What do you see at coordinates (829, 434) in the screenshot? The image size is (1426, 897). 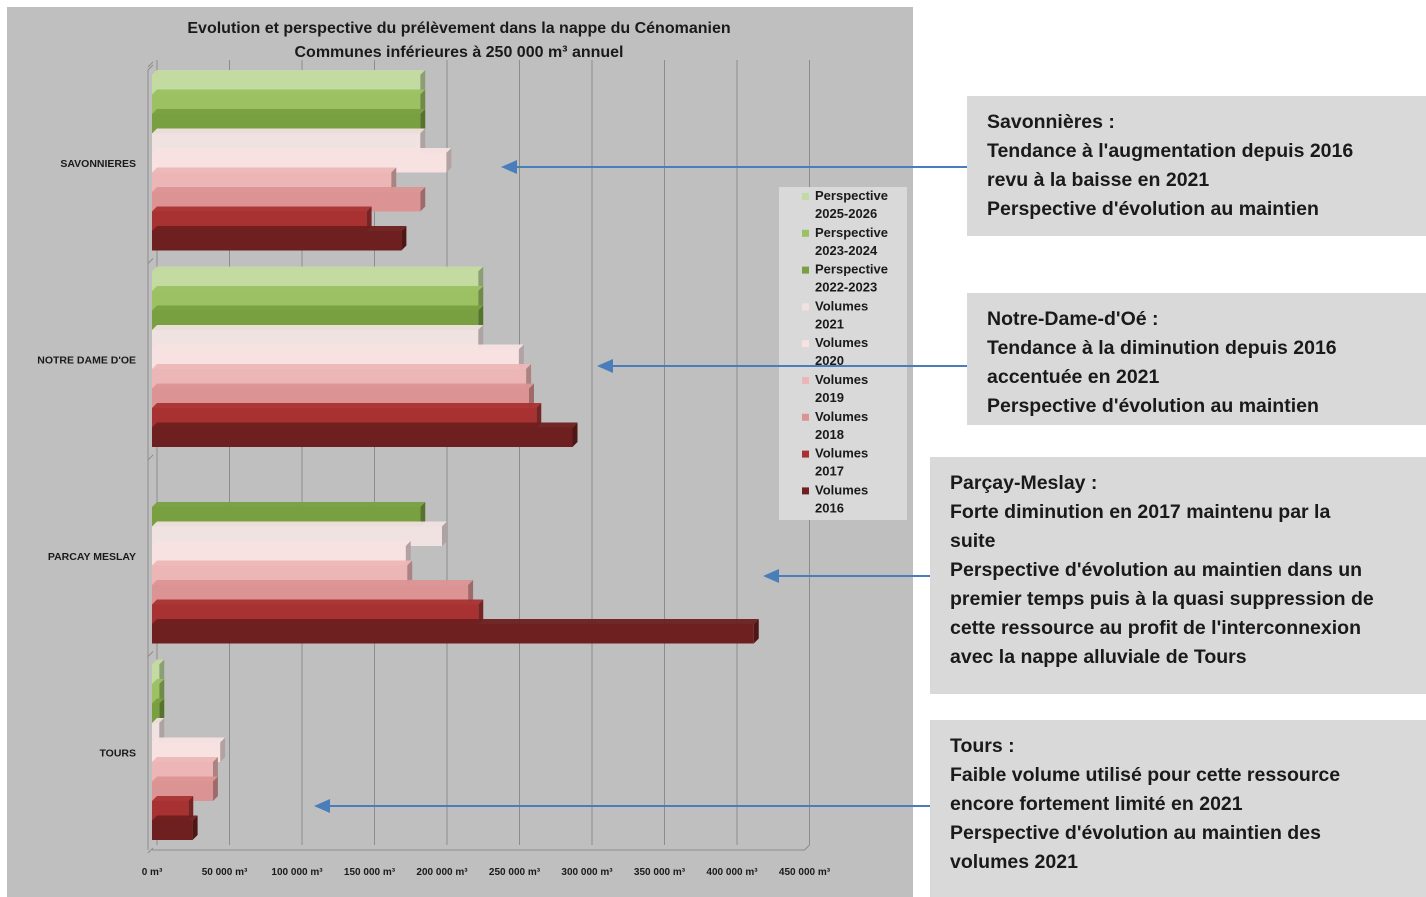 I see `legend-label: 2018` at bounding box center [829, 434].